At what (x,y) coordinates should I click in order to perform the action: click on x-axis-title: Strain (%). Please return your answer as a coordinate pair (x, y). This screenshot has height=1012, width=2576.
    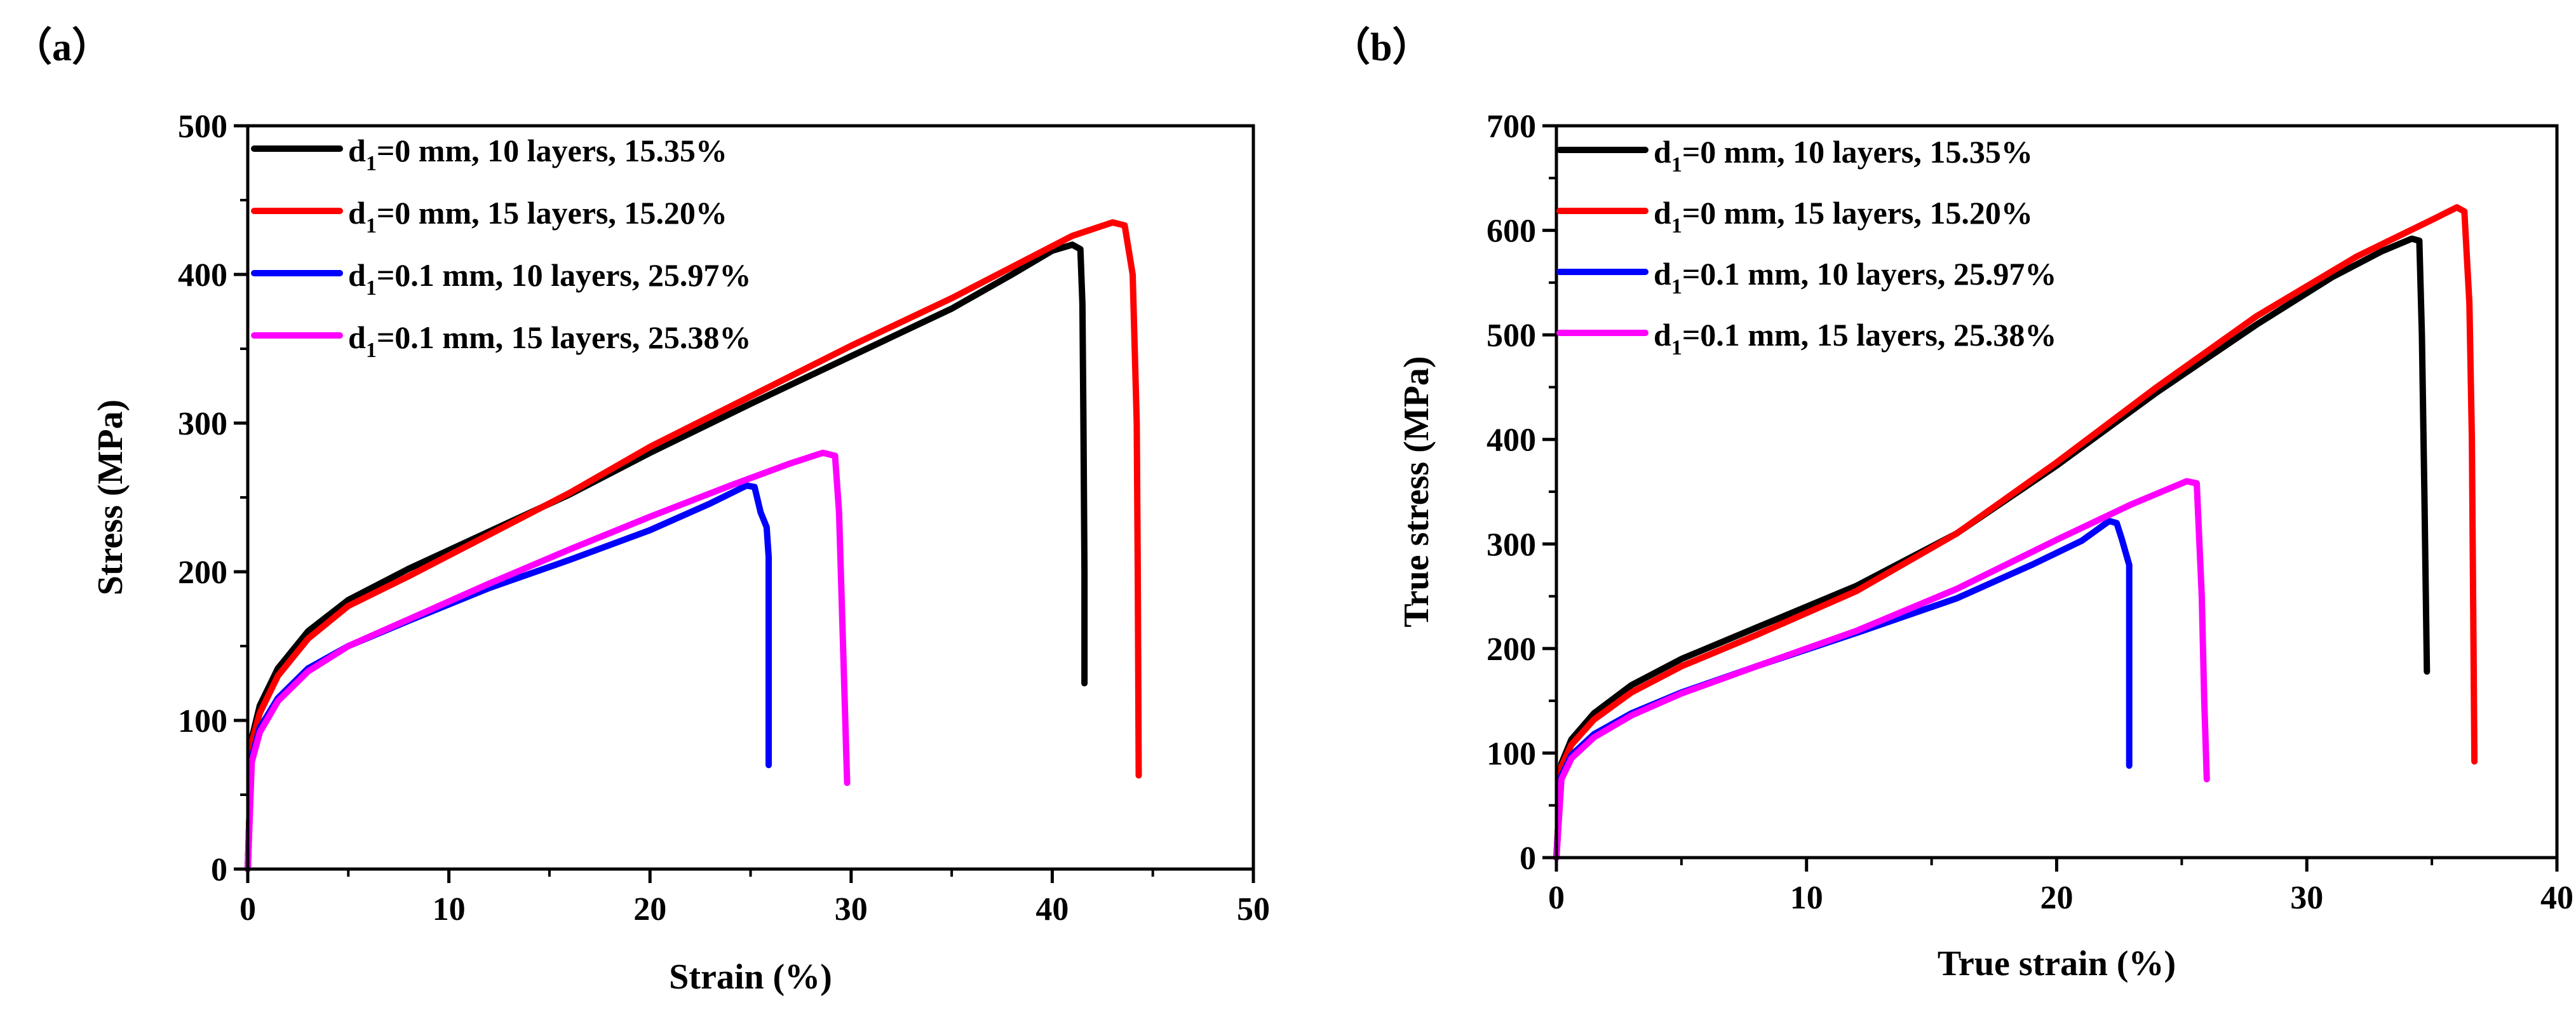
    Looking at the image, I should click on (750, 977).